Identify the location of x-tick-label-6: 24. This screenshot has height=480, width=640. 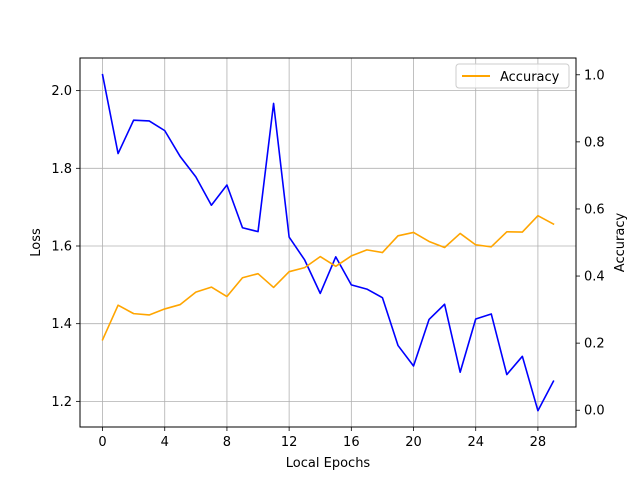
(475, 442).